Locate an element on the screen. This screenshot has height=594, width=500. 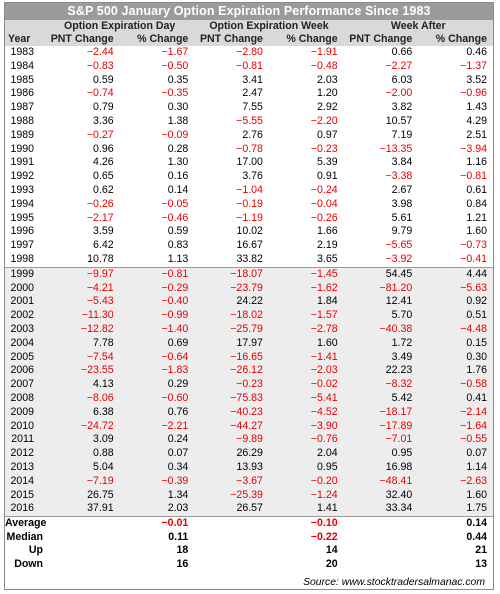
table-row: 1990 0.96 0.28 −0.78 −0.23 −13.35 −3.94 is located at coordinates (249, 150).